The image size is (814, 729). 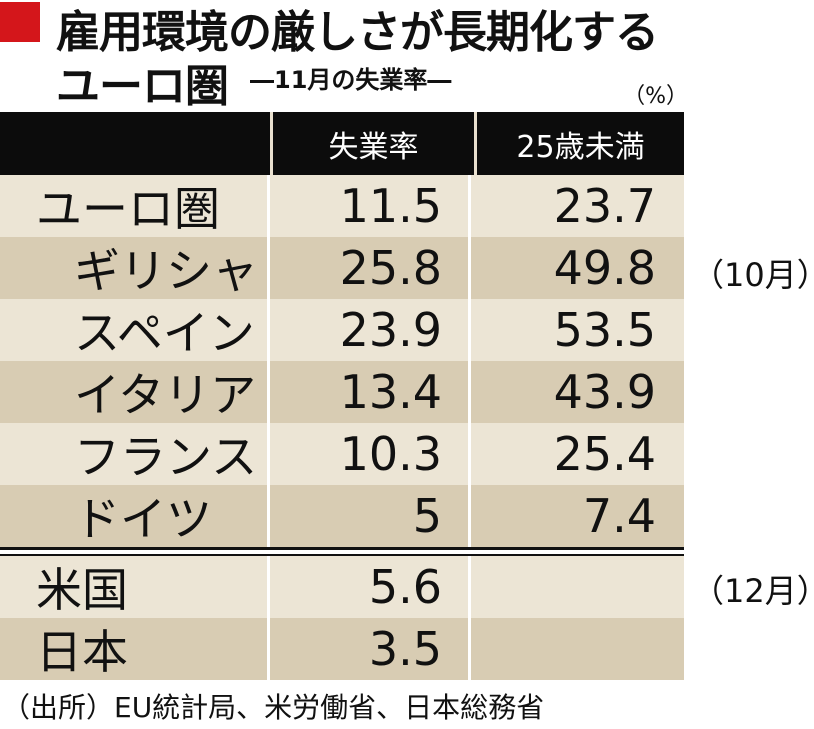 I want to click on table-row: ドイツ 5 7.4, so click(x=342, y=516).